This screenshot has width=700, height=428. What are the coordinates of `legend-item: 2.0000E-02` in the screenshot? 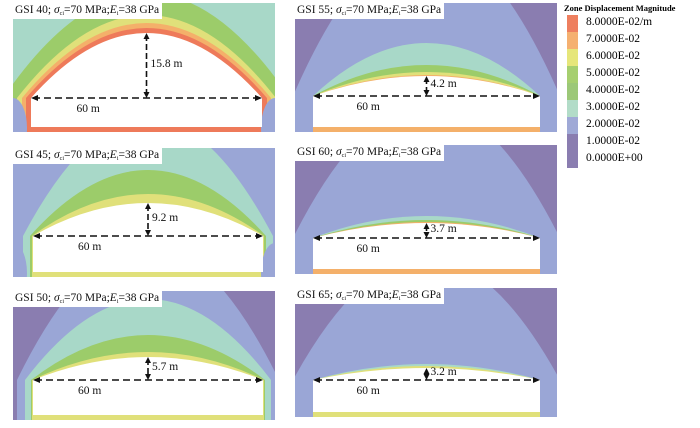 It's located at (632, 125).